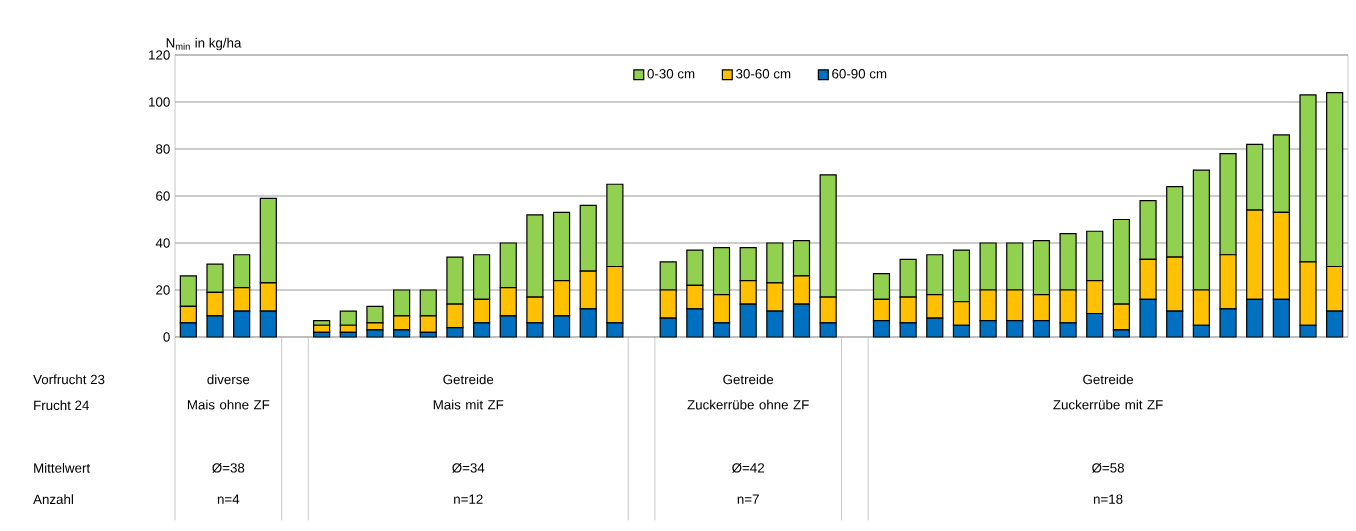 The height and width of the screenshot is (531, 1356). I want to click on text: Frucht 24, so click(62, 405).